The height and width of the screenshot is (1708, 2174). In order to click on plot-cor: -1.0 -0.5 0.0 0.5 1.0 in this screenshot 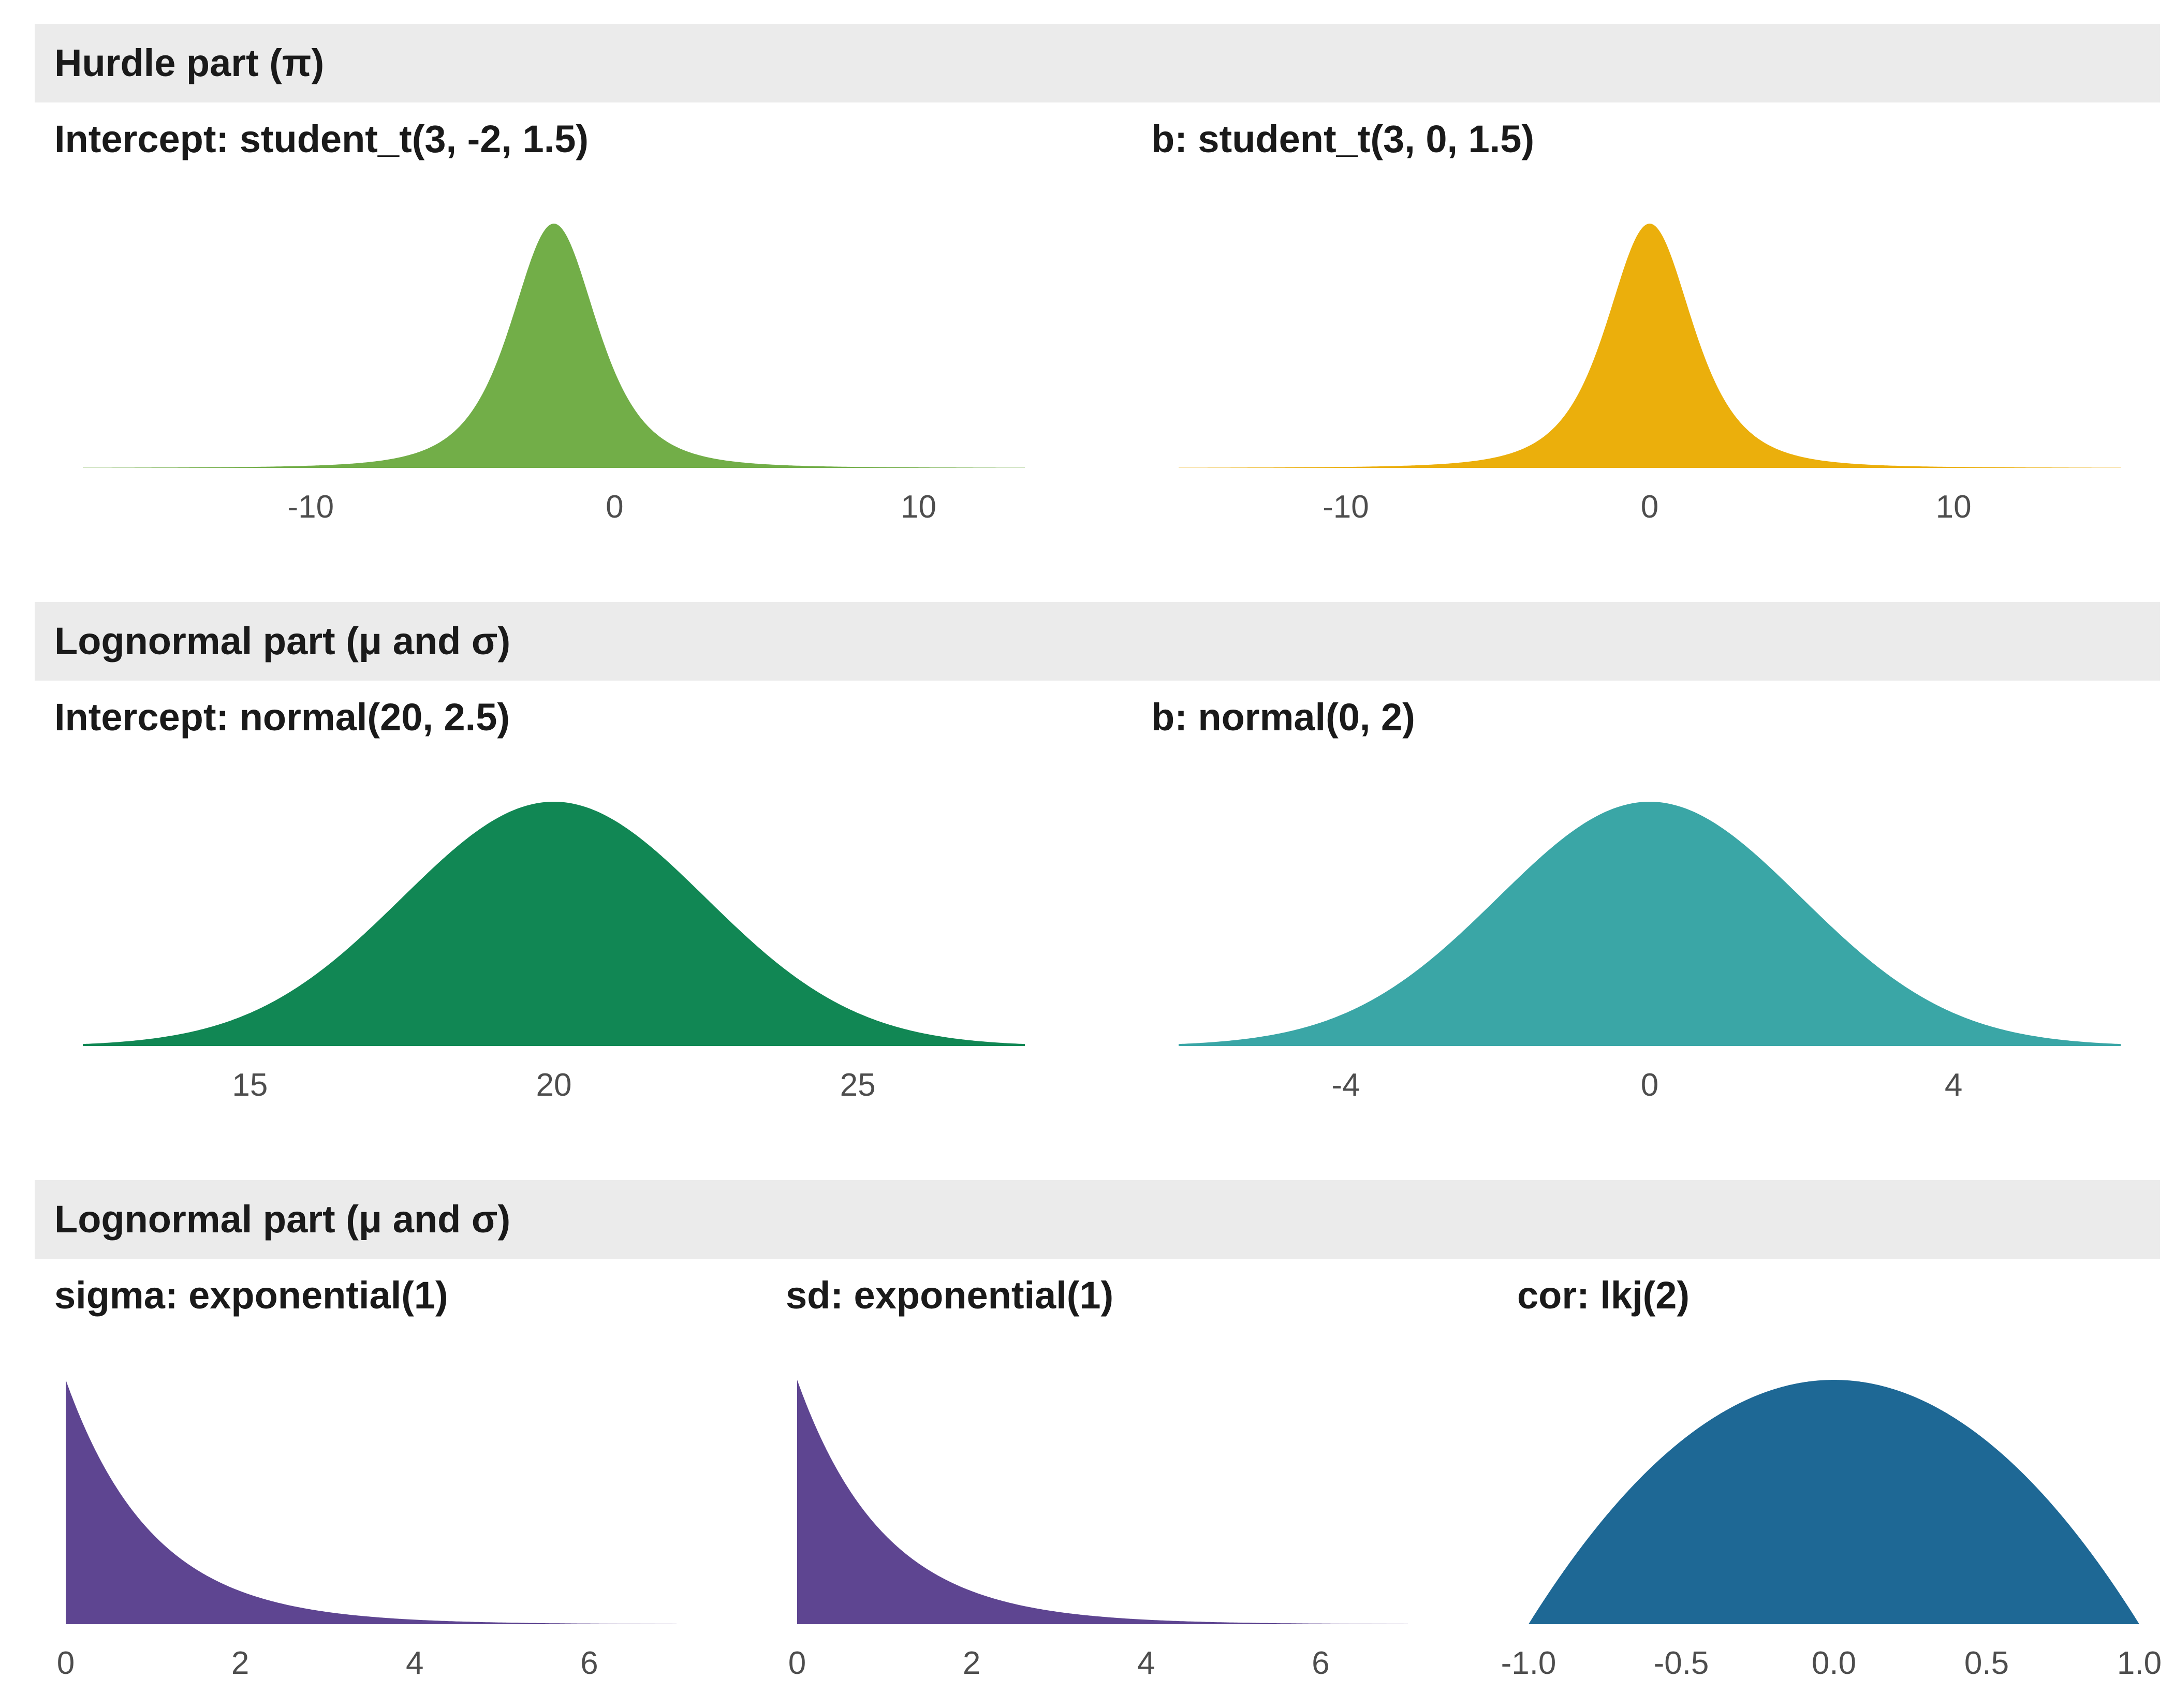, I will do `click(1831, 1530)`.